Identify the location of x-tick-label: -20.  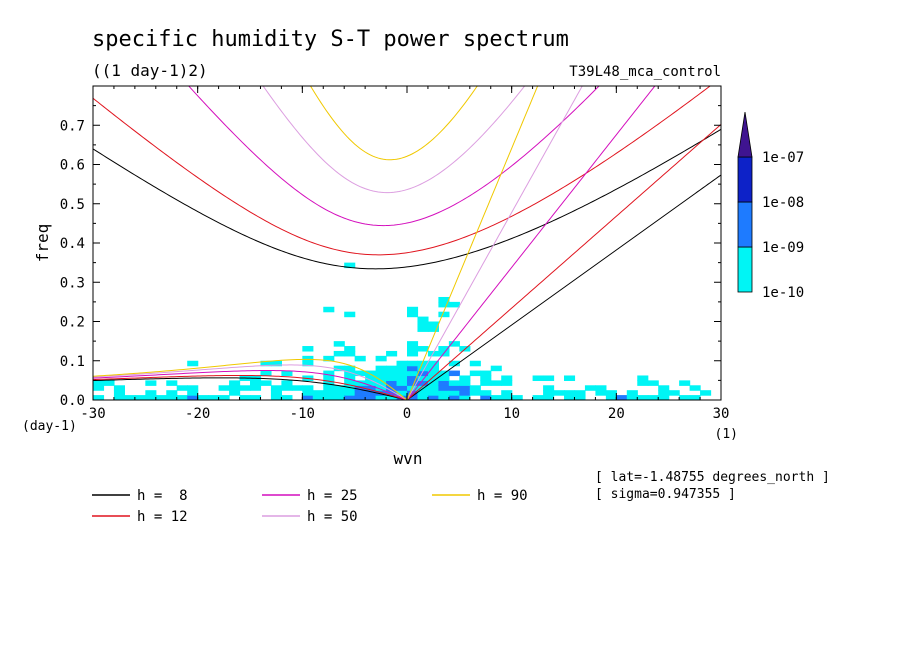
(197, 414).